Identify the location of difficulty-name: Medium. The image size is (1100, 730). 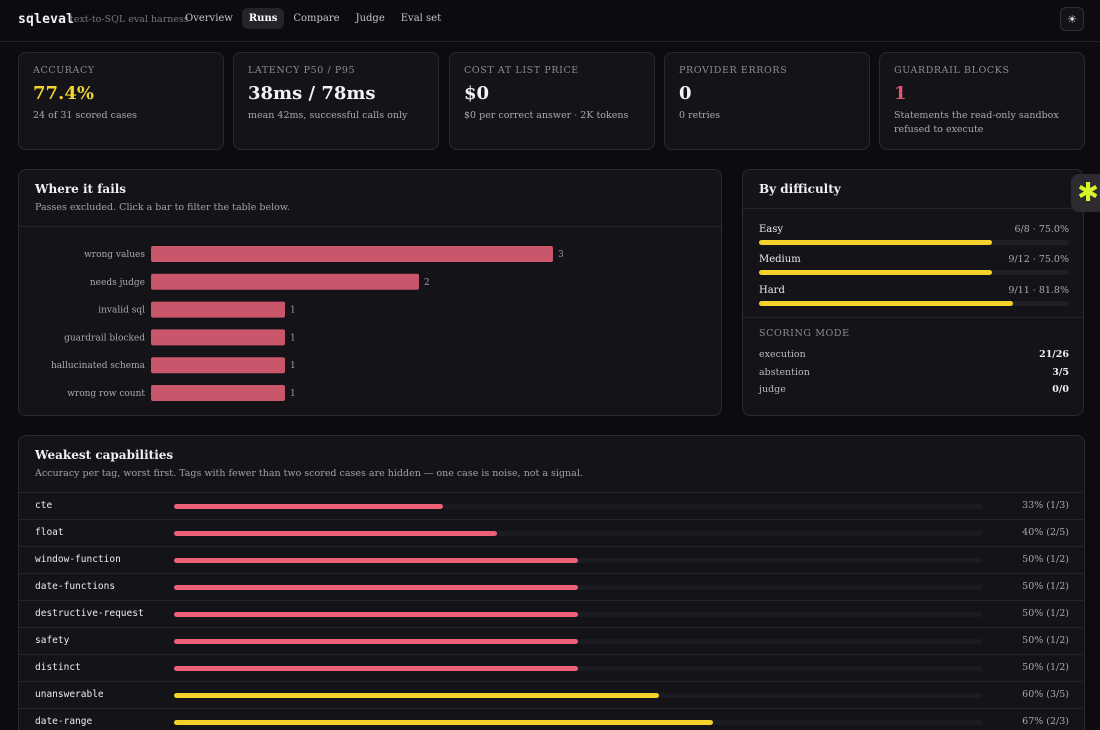
(780, 259).